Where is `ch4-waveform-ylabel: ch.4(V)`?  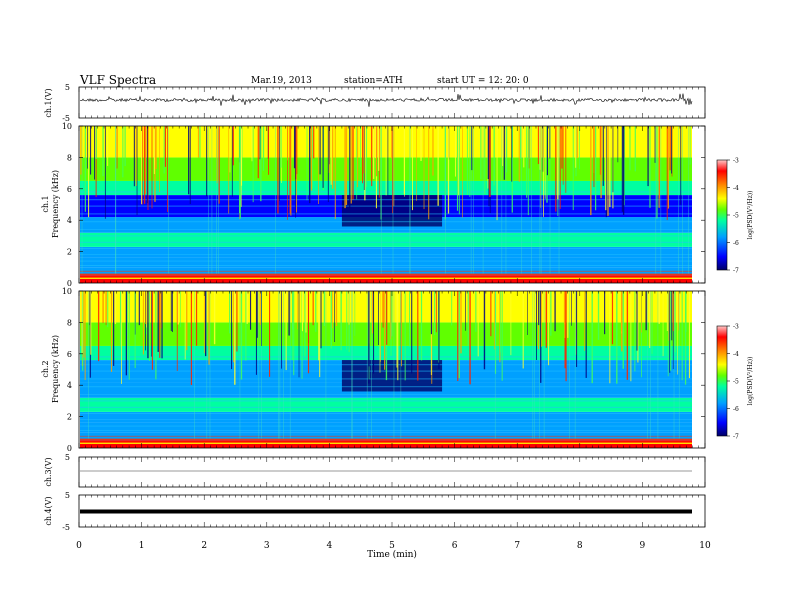
ch4-waveform-ylabel: ch.4(V) is located at coordinates (48, 510).